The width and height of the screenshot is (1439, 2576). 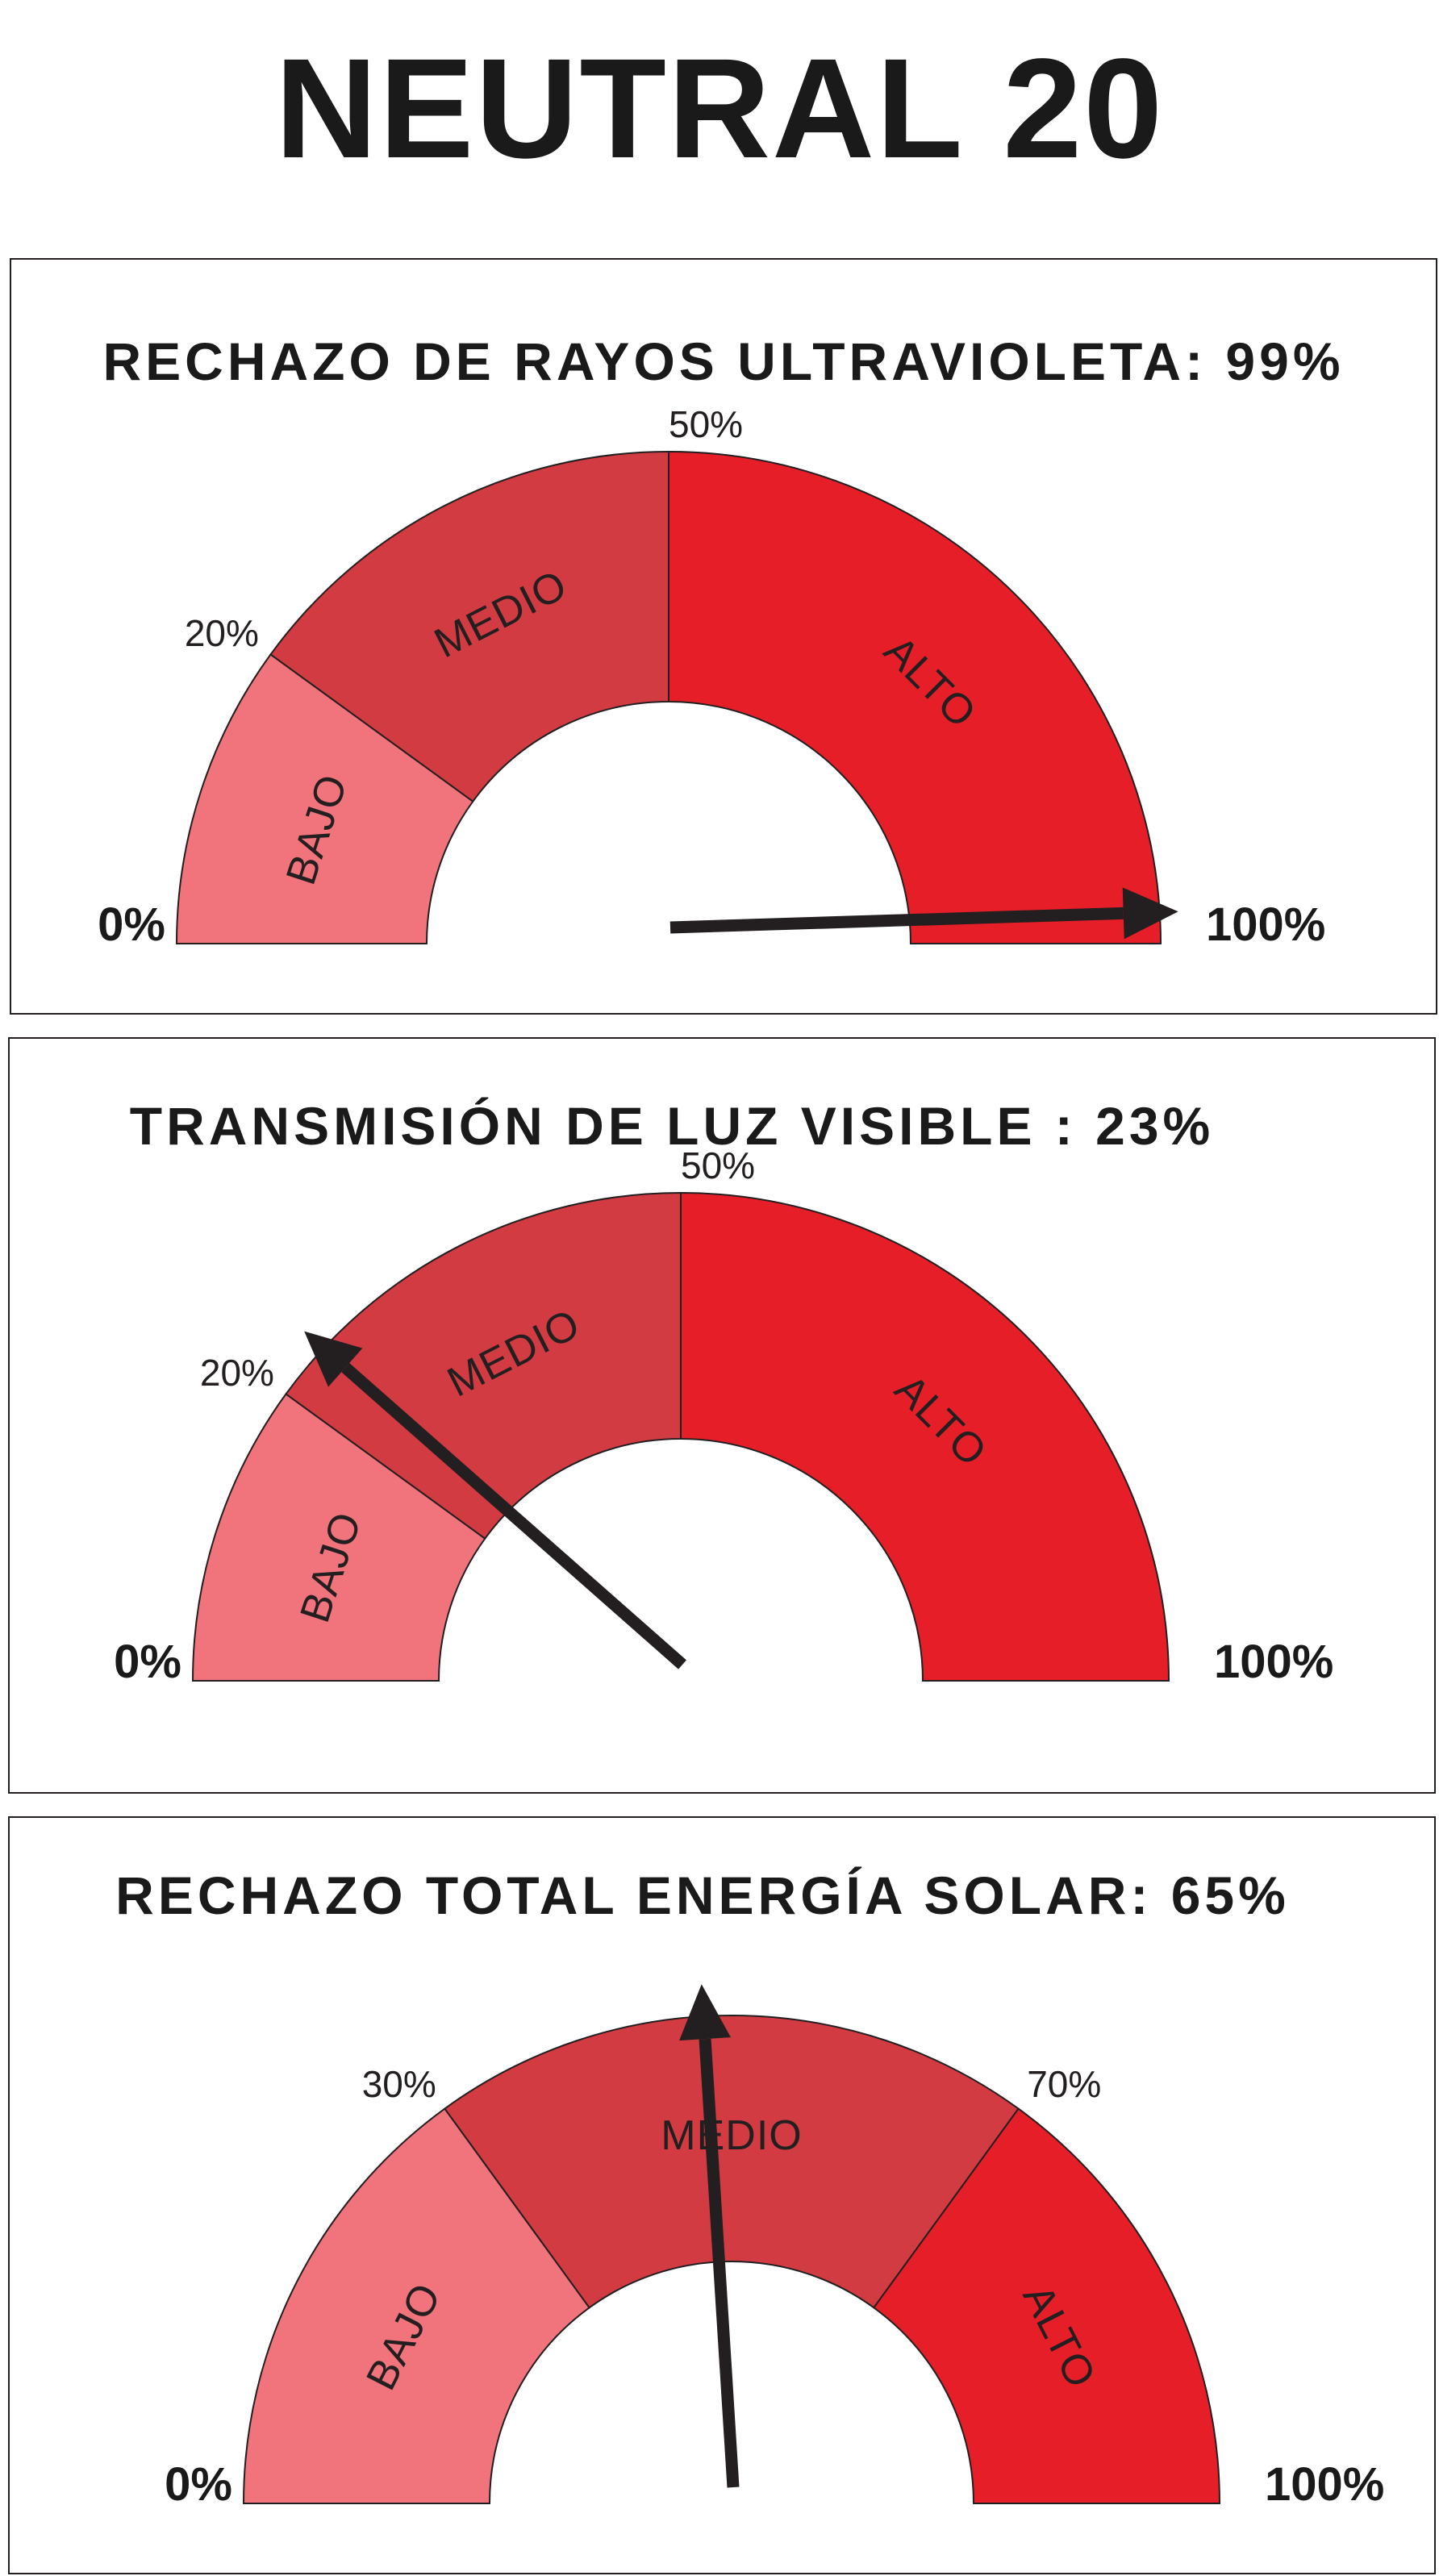 What do you see at coordinates (723, 361) in the screenshot?
I see `gauge-title: RECHAZO DE RAYOS ULTRAVIOLETA: 99%` at bounding box center [723, 361].